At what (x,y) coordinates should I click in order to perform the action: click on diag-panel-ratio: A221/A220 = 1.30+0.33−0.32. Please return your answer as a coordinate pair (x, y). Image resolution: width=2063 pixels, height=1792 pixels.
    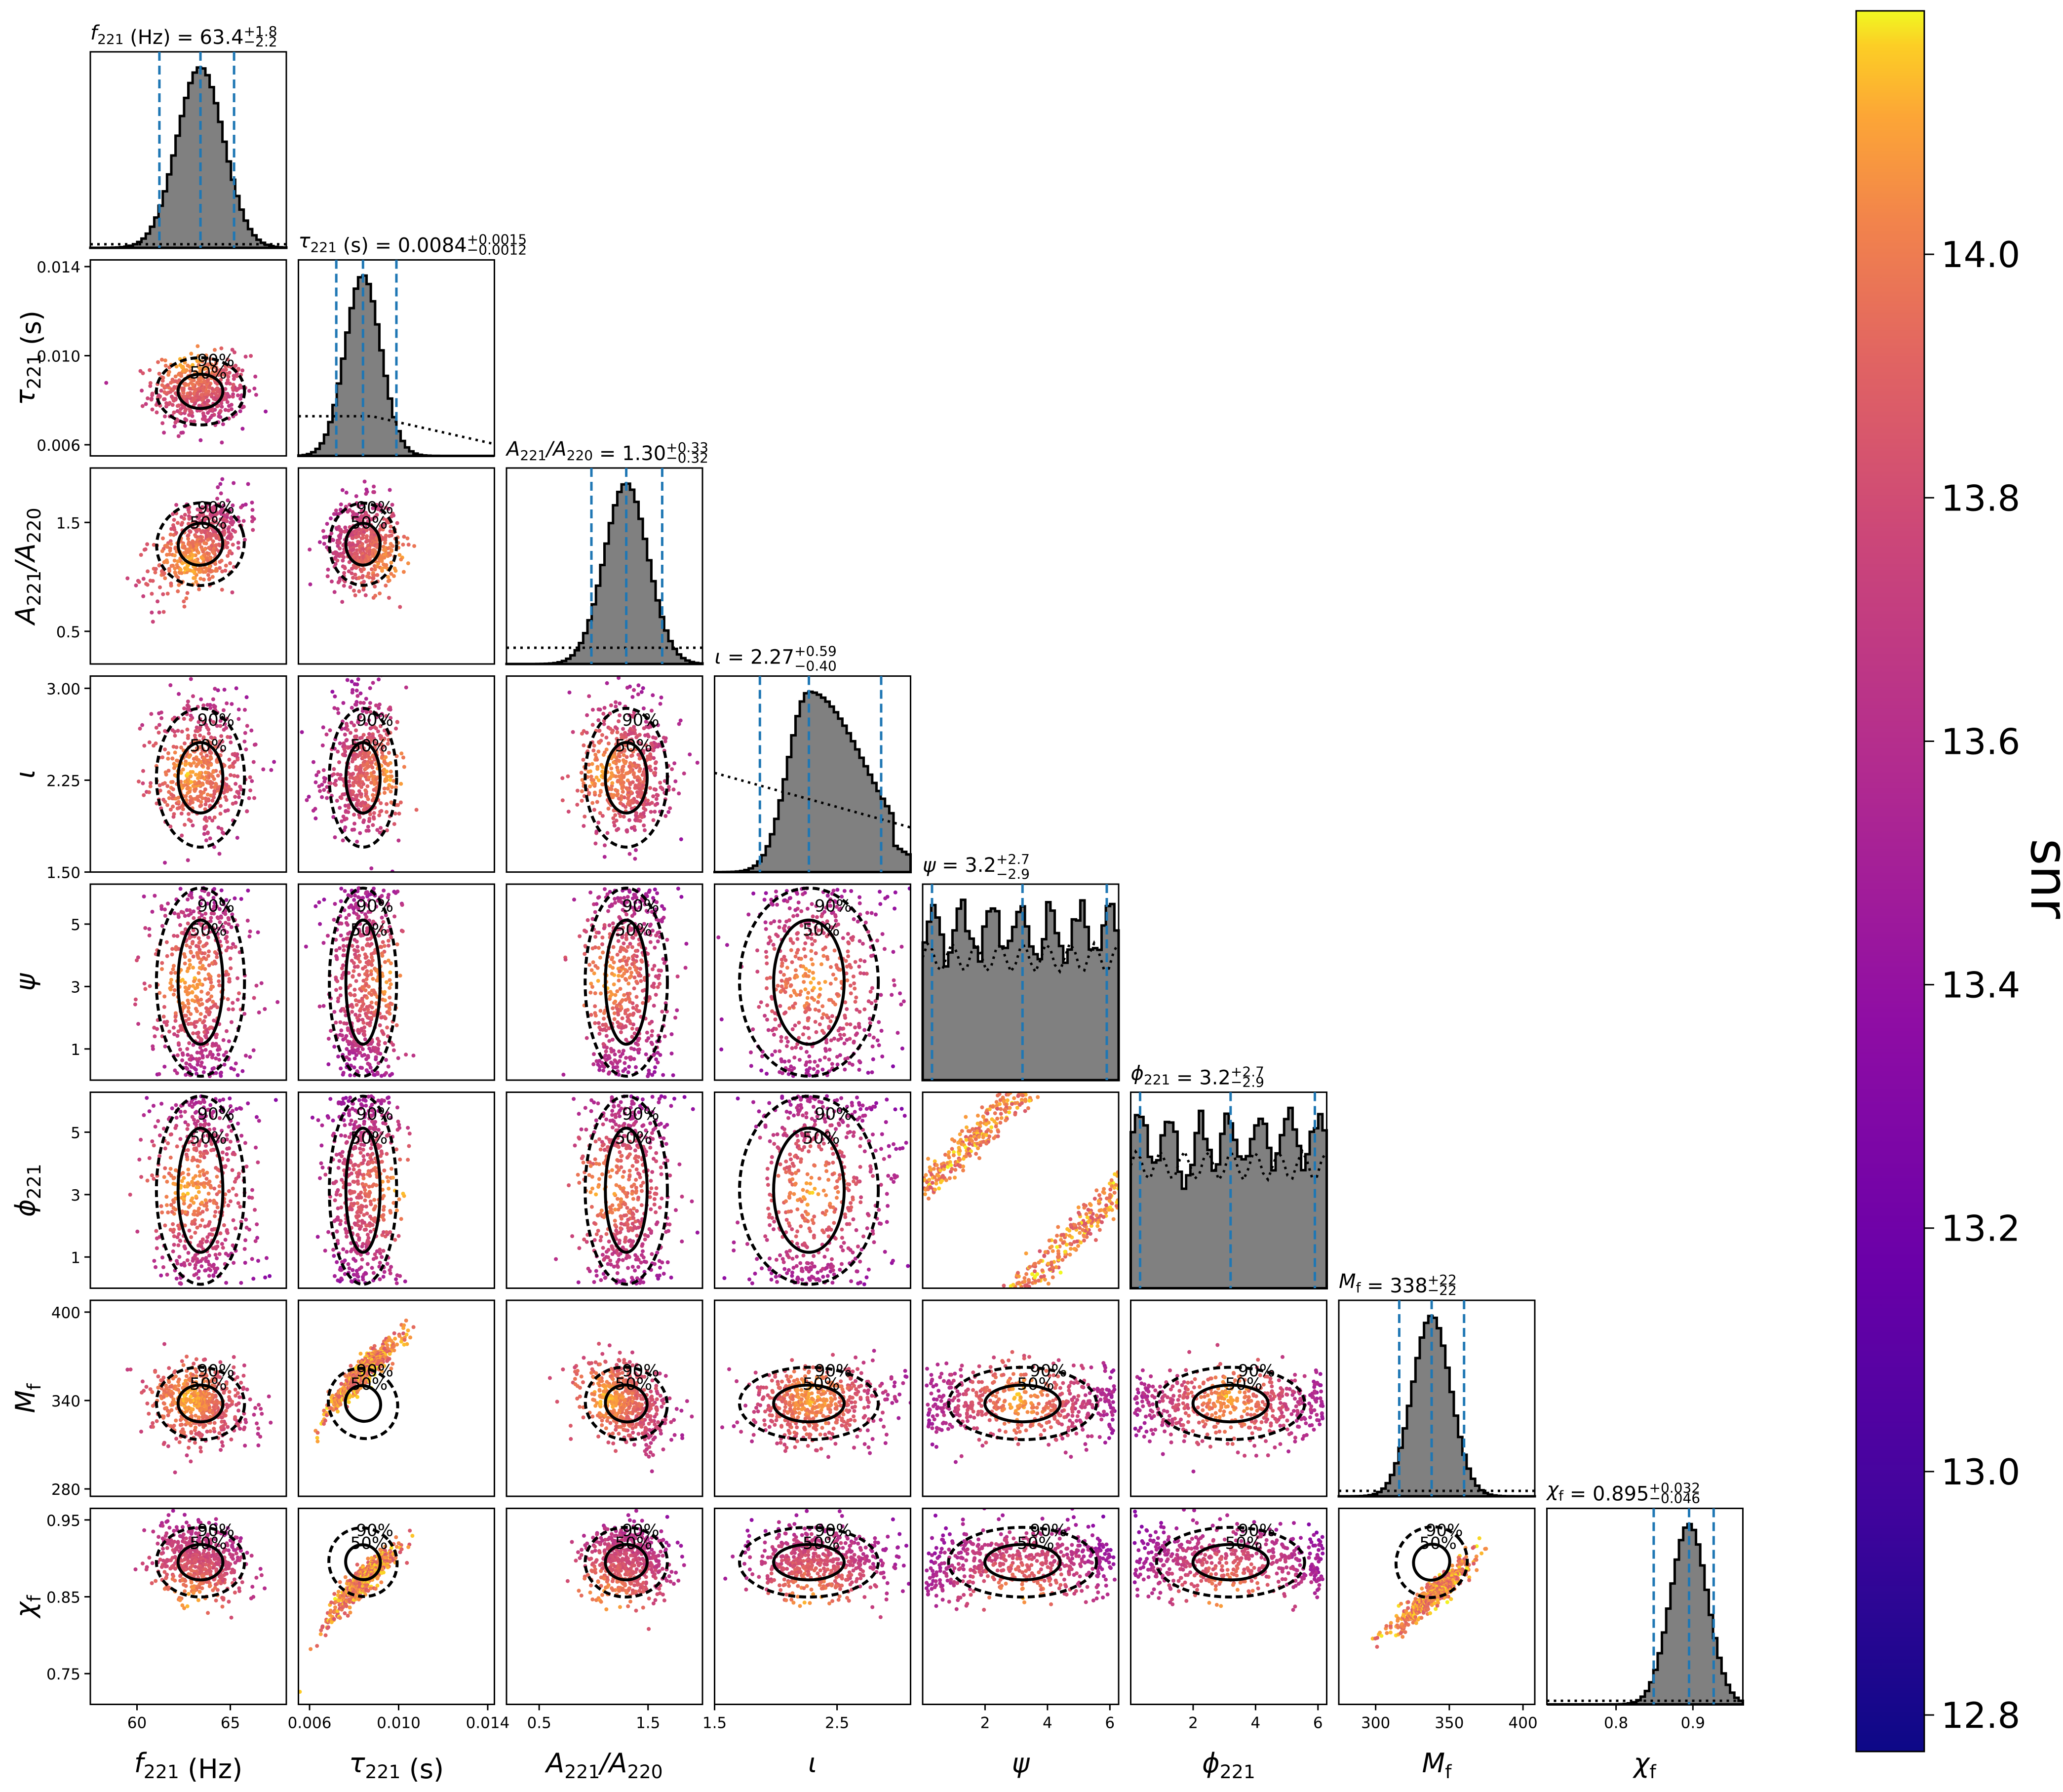
    Looking at the image, I should click on (606, 551).